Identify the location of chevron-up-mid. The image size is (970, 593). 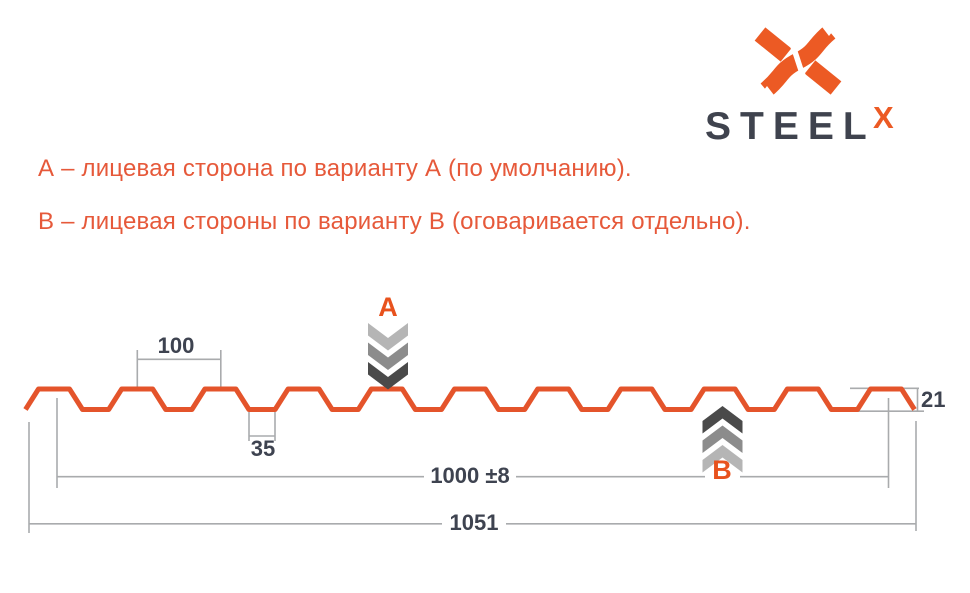
(722, 439).